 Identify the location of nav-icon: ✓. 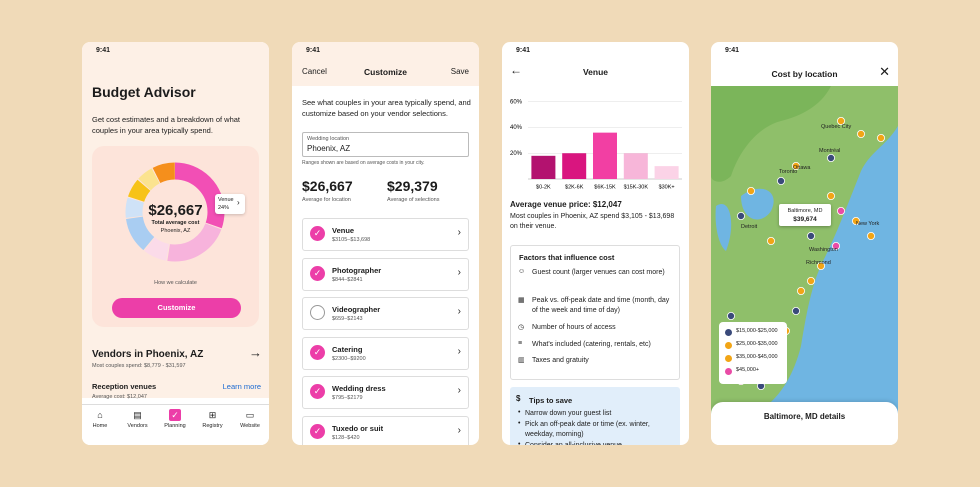
(175, 415).